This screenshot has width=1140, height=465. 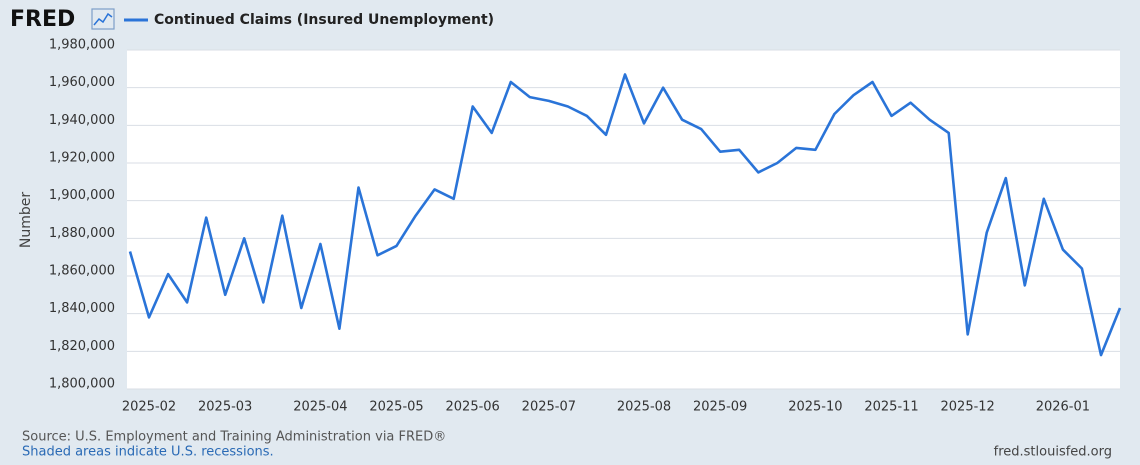 I want to click on y-tick-label: 1,940,000, so click(x=82, y=120).